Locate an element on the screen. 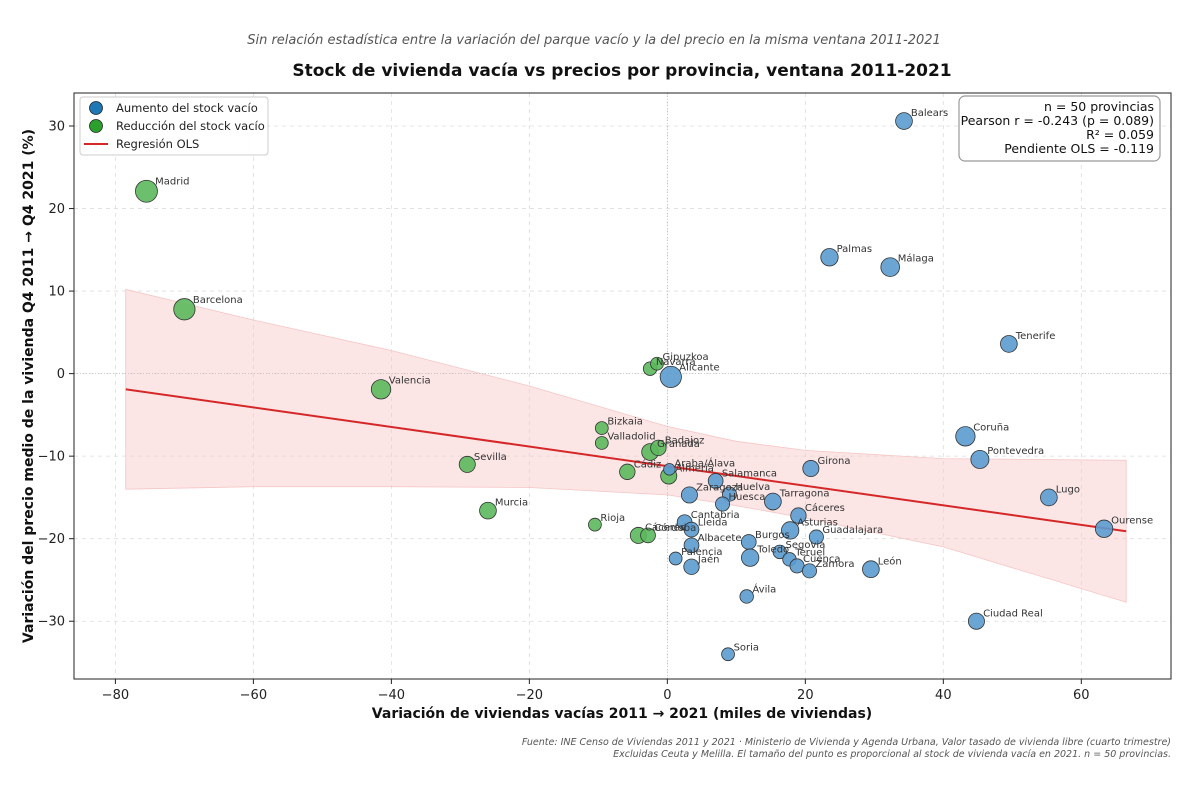  point-label-albacete-21: Albacete is located at coordinates (720, 538).